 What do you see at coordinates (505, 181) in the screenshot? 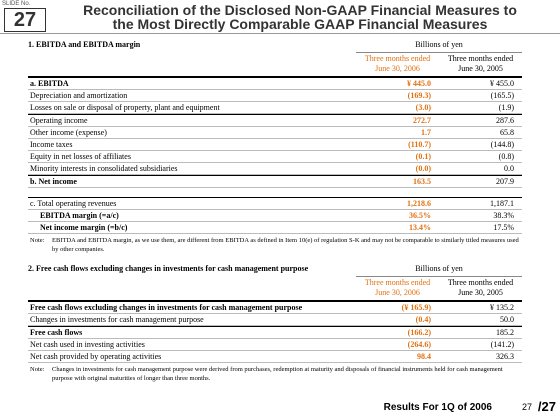
I see `cell-value: 207.9` at bounding box center [505, 181].